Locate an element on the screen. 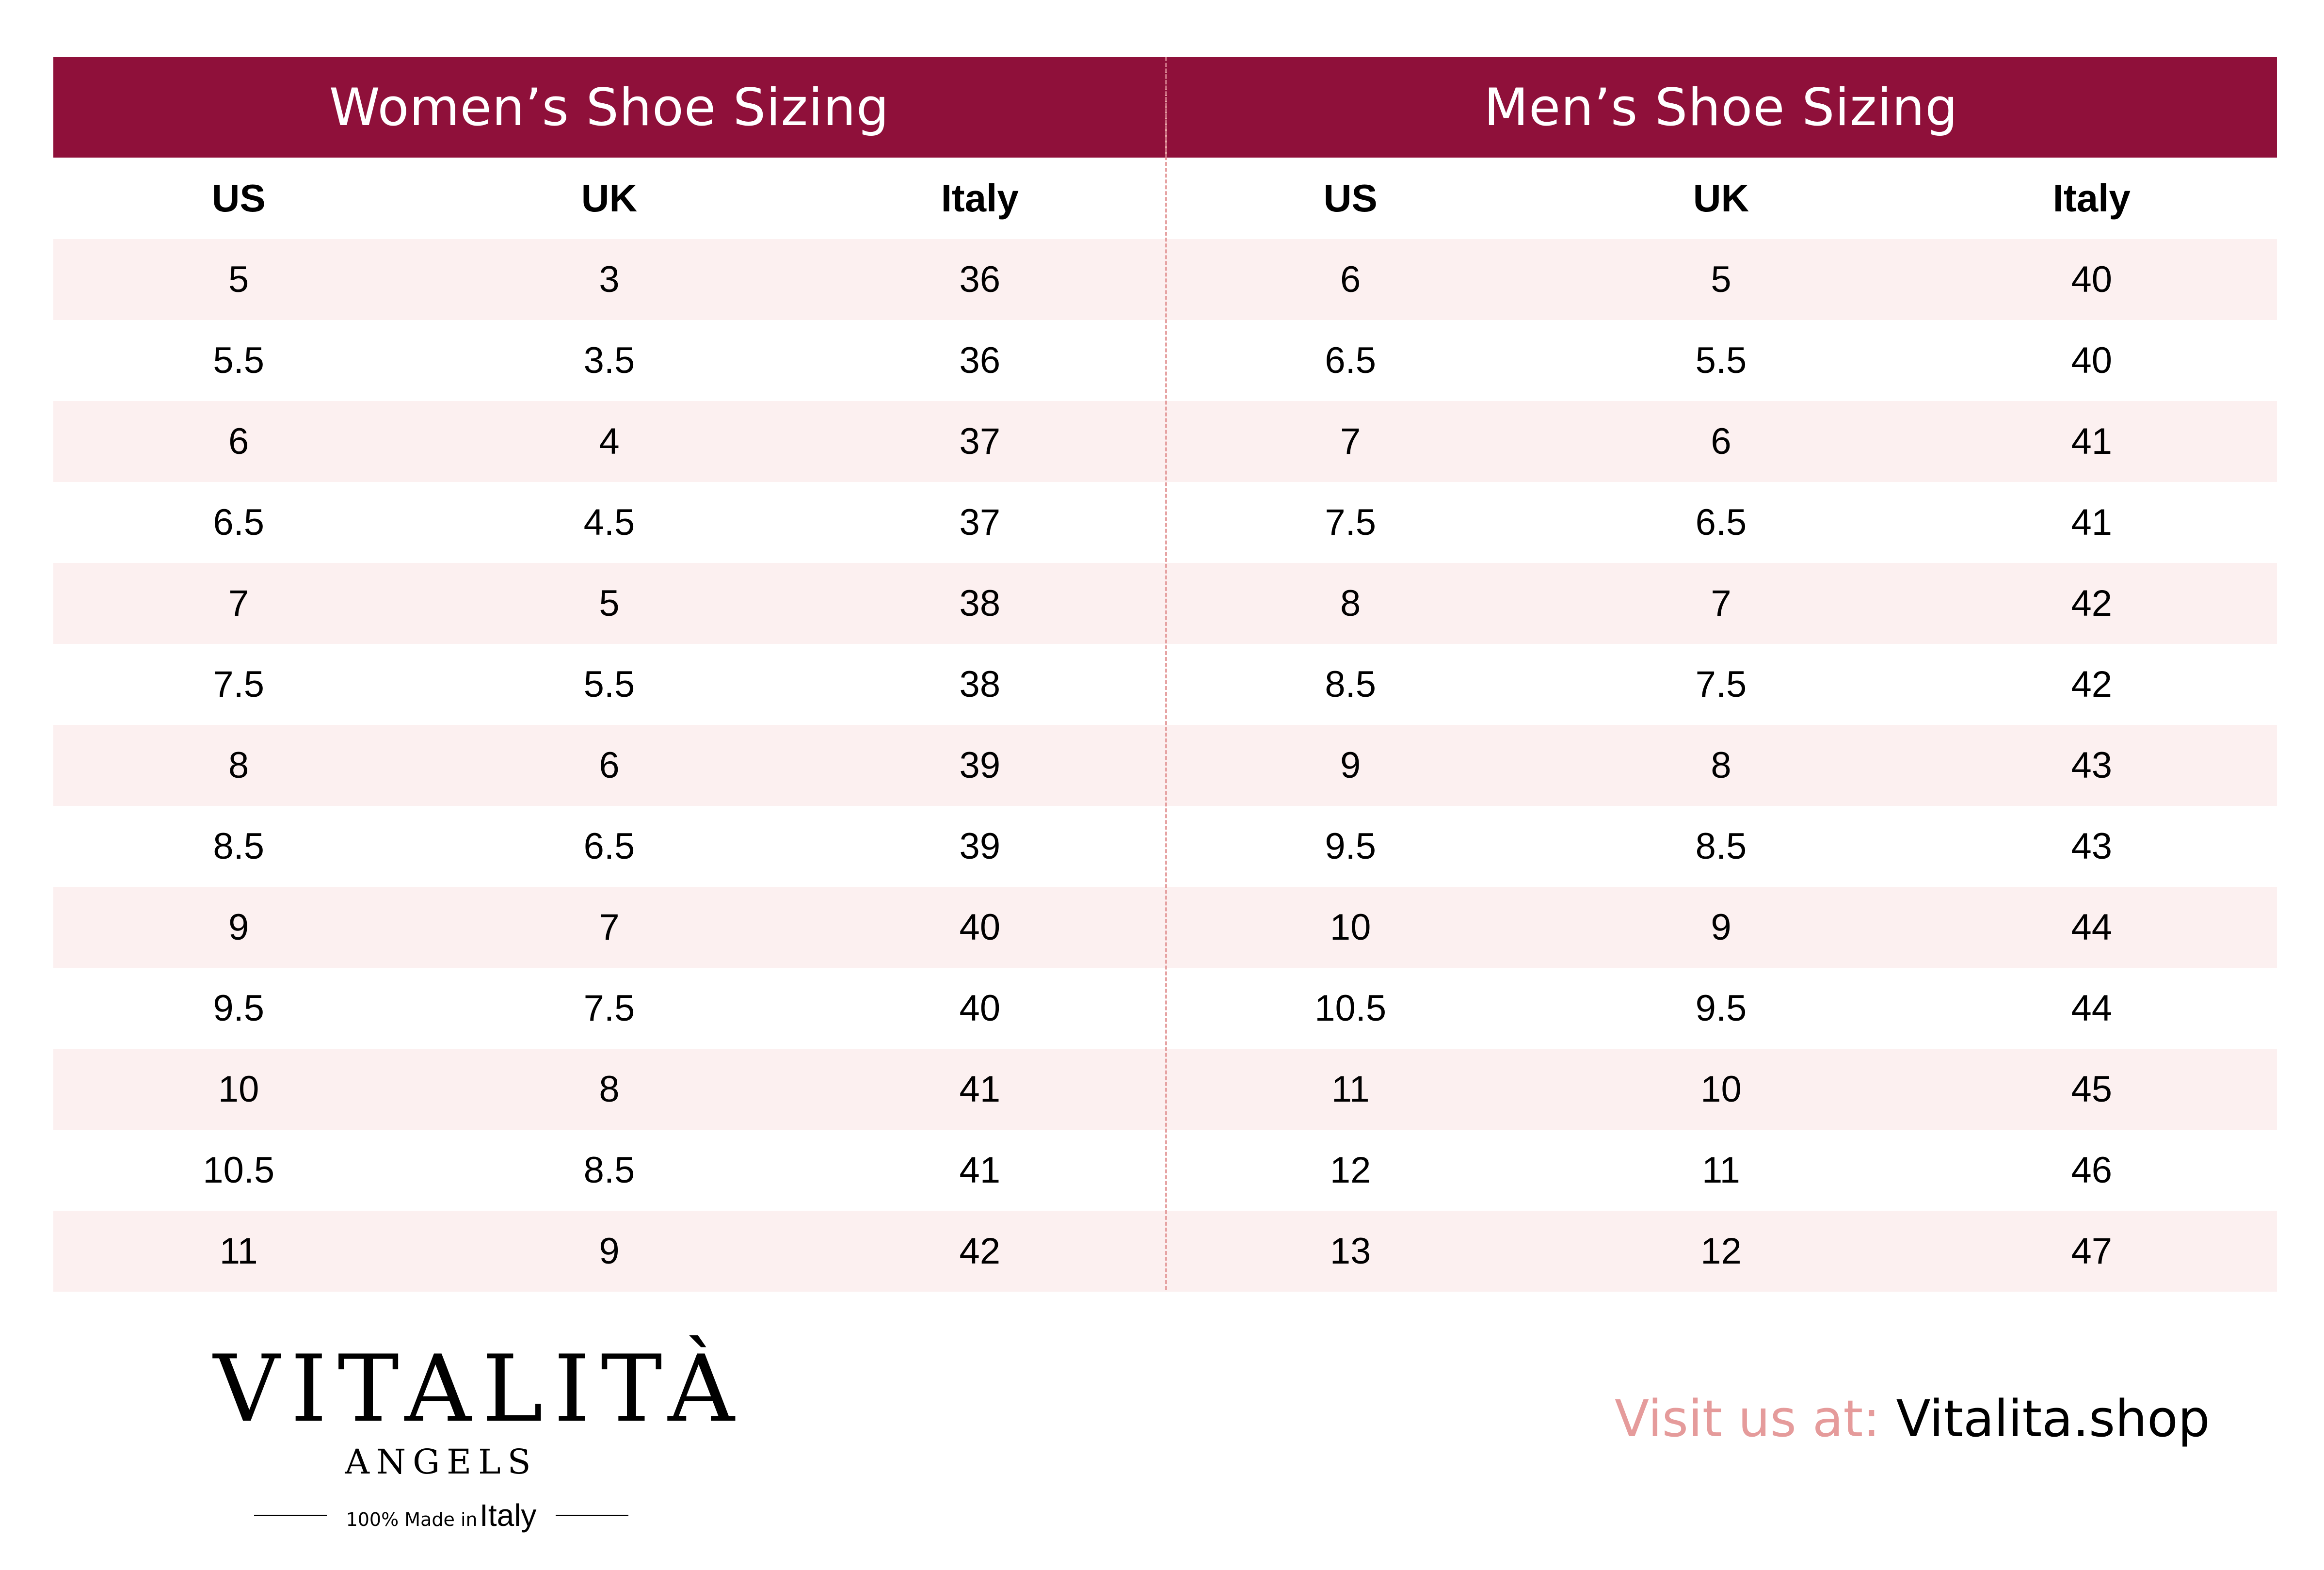 This screenshot has height=1570, width=2324. men-us-cell: 7 is located at coordinates (1351, 442).